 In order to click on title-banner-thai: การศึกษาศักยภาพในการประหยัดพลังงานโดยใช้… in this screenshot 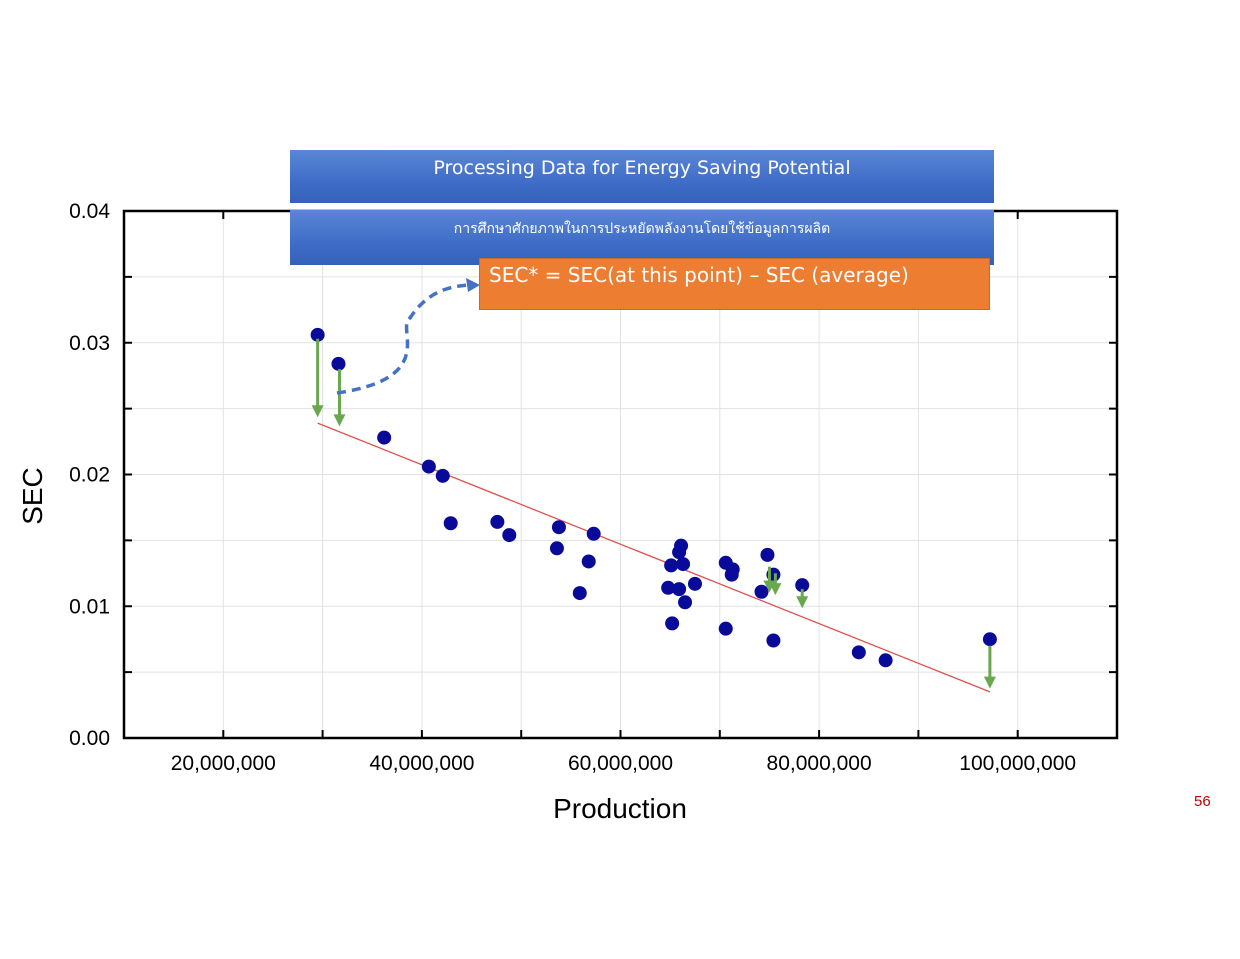, I will do `click(642, 237)`.